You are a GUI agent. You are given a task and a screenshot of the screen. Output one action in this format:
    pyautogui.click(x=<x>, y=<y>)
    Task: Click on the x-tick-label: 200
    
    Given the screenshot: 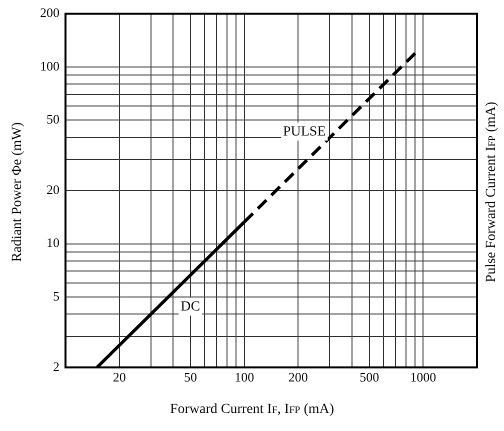 What is the action you would take?
    pyautogui.click(x=298, y=377)
    